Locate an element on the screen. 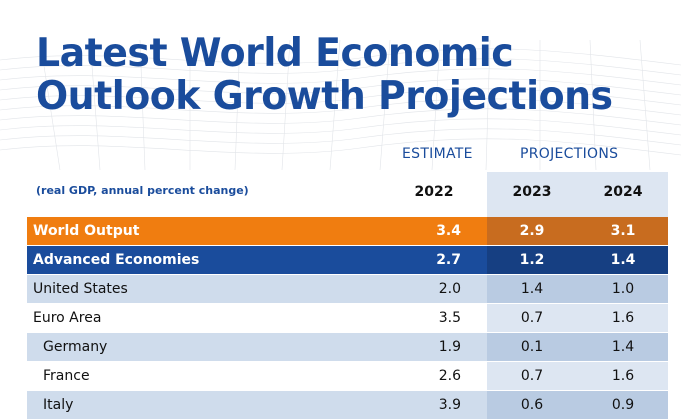 The width and height of the screenshot is (681, 420). value-2022: 3.9 is located at coordinates (449, 405).